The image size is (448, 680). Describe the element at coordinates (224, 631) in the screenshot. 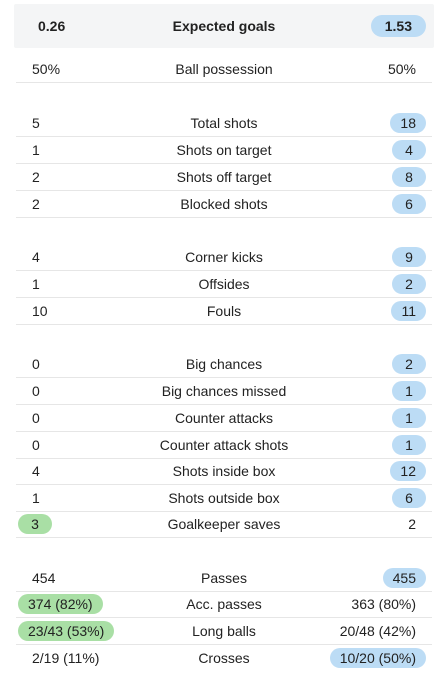

I see `stat-row-long-balls: 23/43 (53%) Long balls 20/48 (42%)` at that location.